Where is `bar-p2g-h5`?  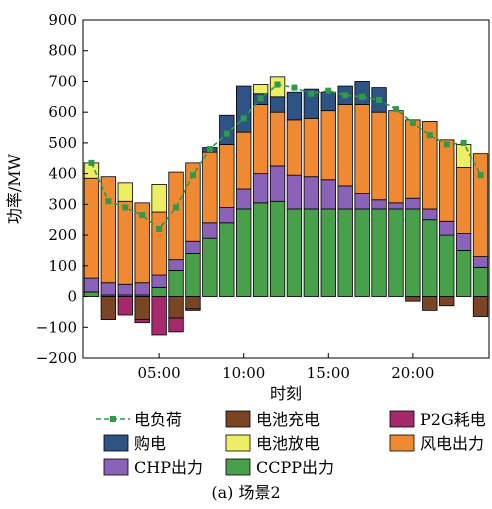
bar-p2g-h5 is located at coordinates (159, 316).